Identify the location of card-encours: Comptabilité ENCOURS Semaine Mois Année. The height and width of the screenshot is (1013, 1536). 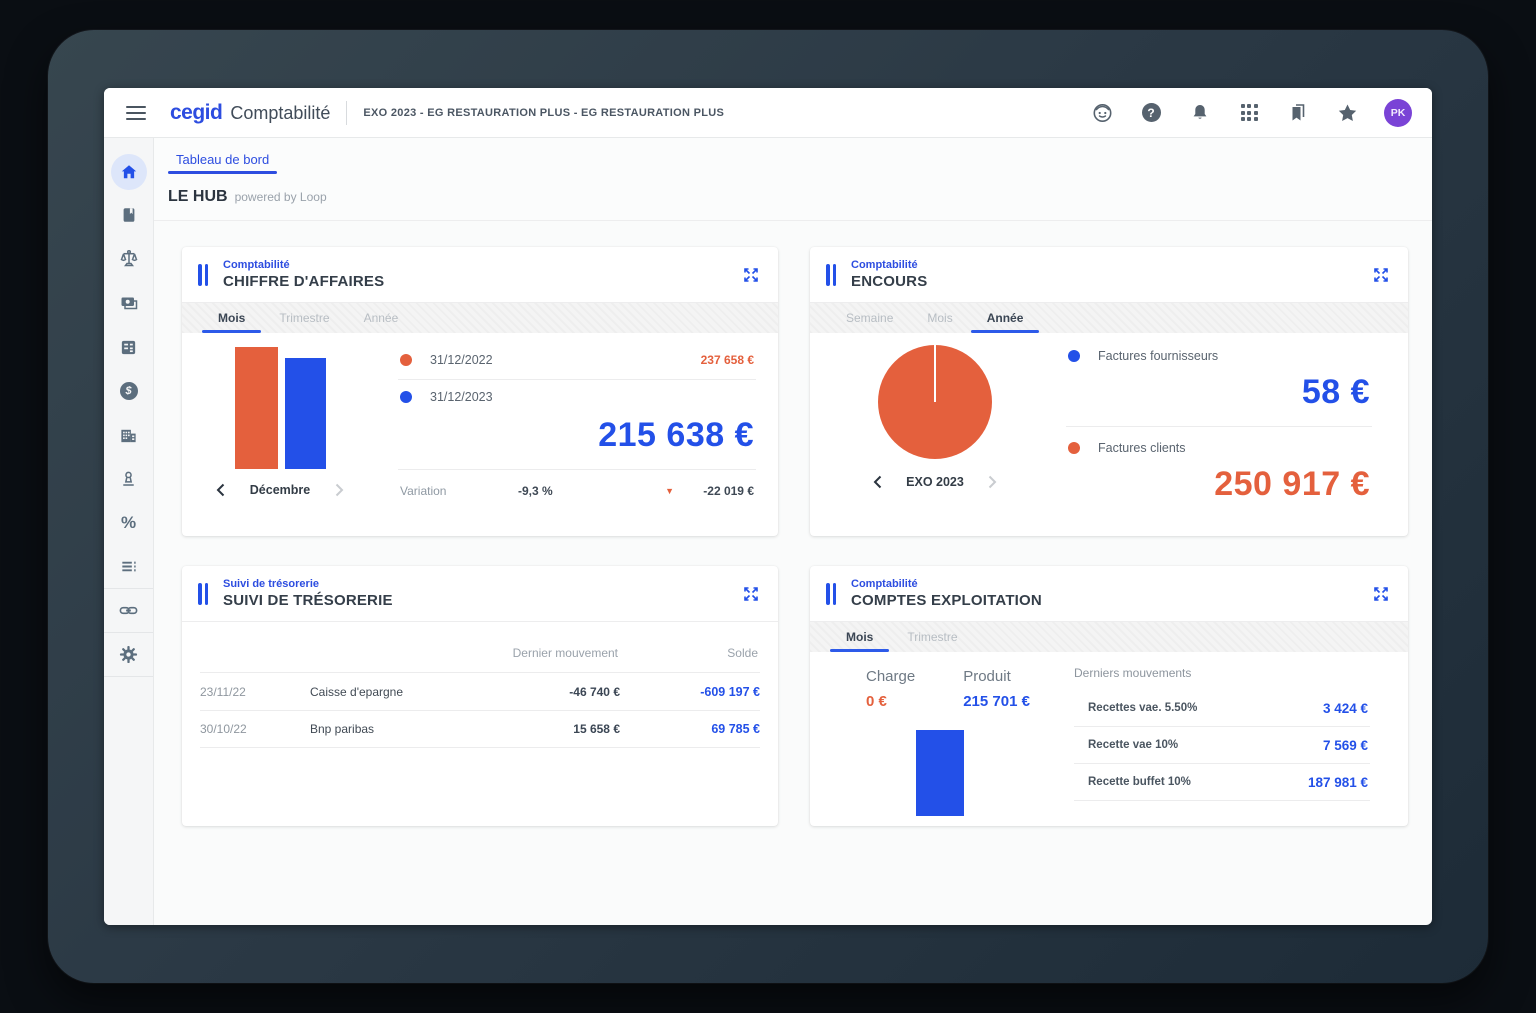
(1109, 391).